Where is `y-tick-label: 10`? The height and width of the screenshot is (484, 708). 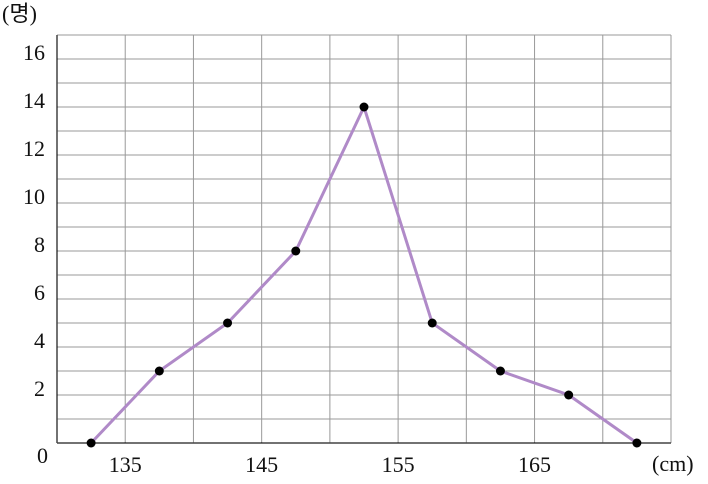
y-tick-label: 10 is located at coordinates (34, 196).